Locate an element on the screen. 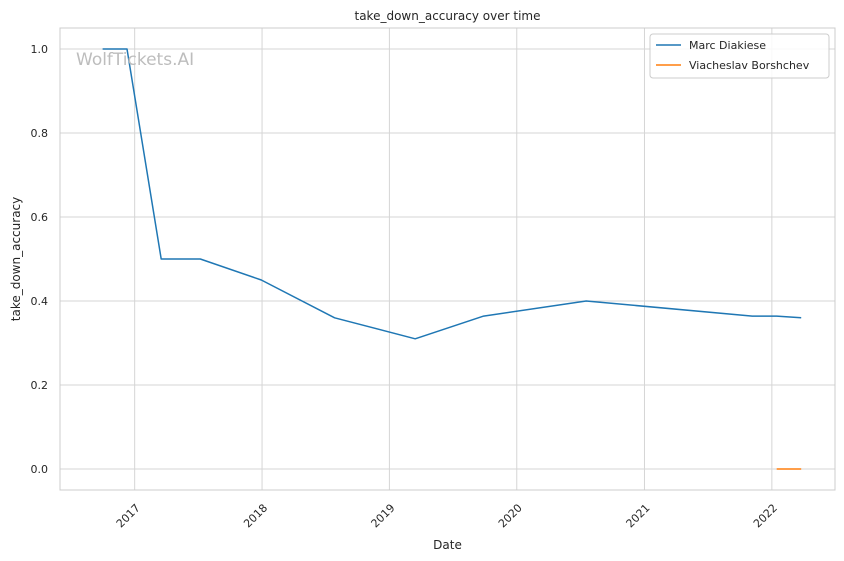 This screenshot has height=561, width=844. x-tick-label: 2020 is located at coordinates (510, 515).